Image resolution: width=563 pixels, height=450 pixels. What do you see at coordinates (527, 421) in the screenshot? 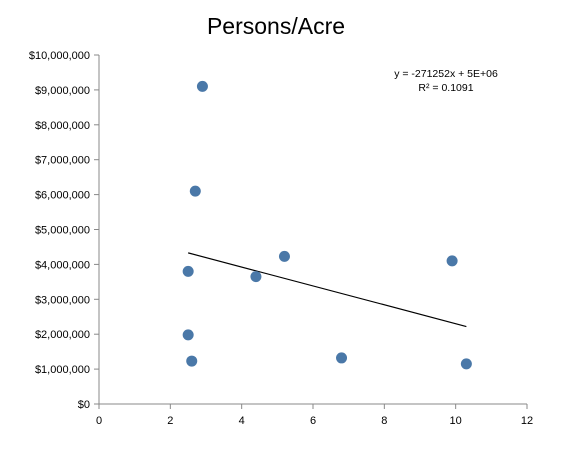
I see `x-tick-label: 12` at bounding box center [527, 421].